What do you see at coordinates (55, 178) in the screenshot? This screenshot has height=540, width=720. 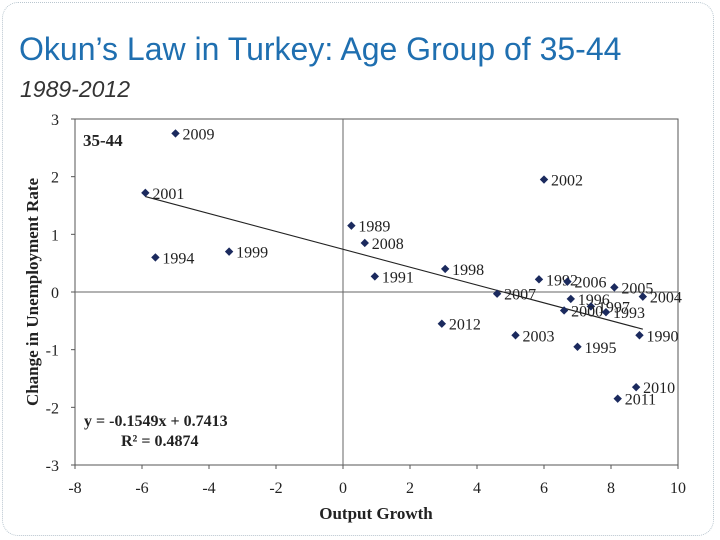 I see `y-tick-label: 2` at bounding box center [55, 178].